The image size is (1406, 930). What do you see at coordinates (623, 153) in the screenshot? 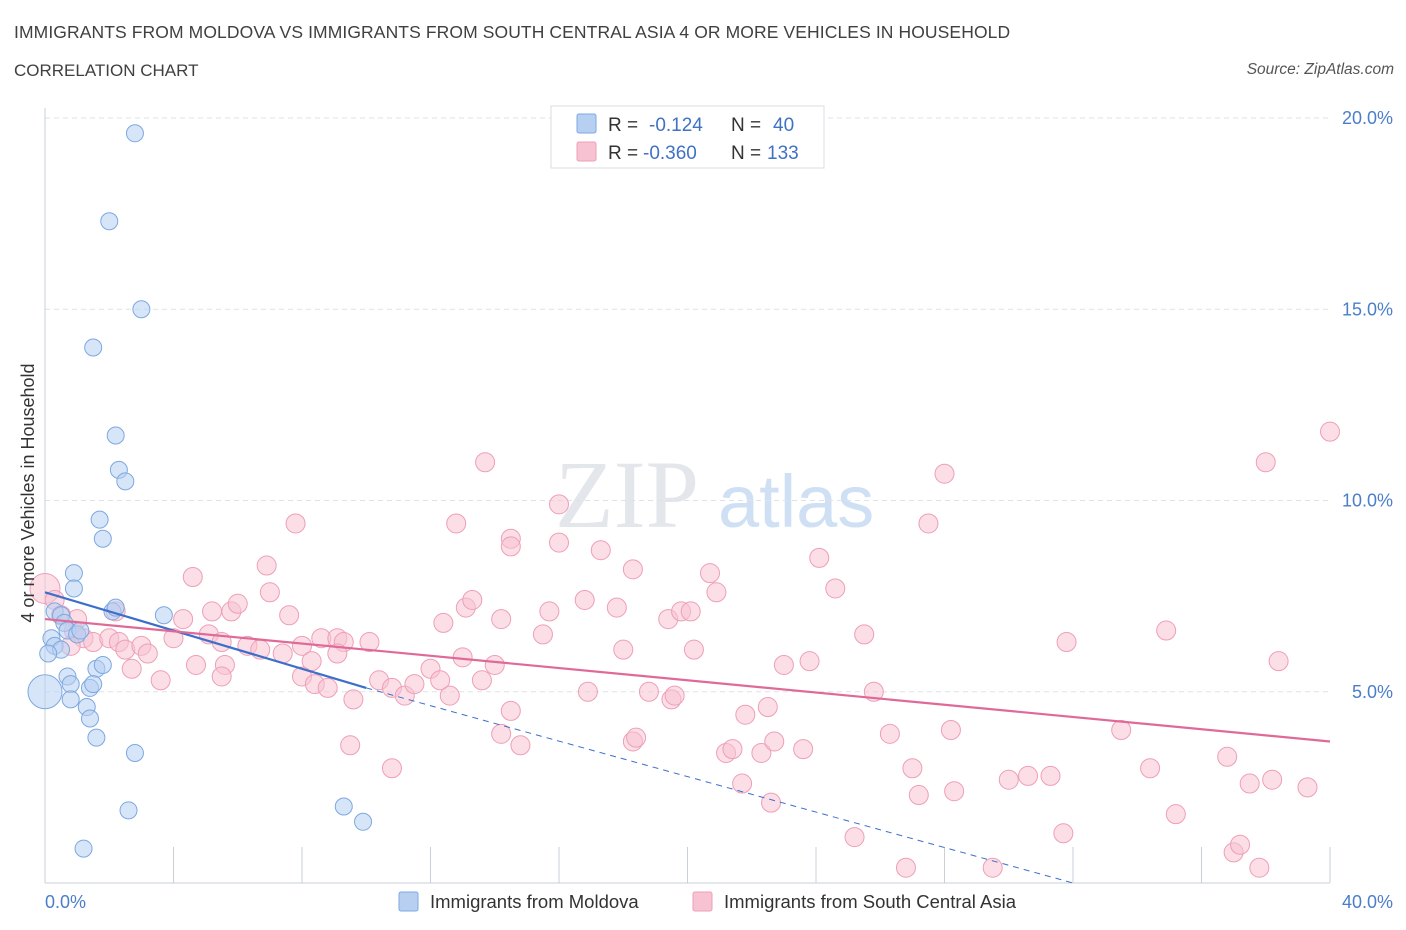
I see `legend-r-label-south-central-asia: R =` at bounding box center [623, 153].